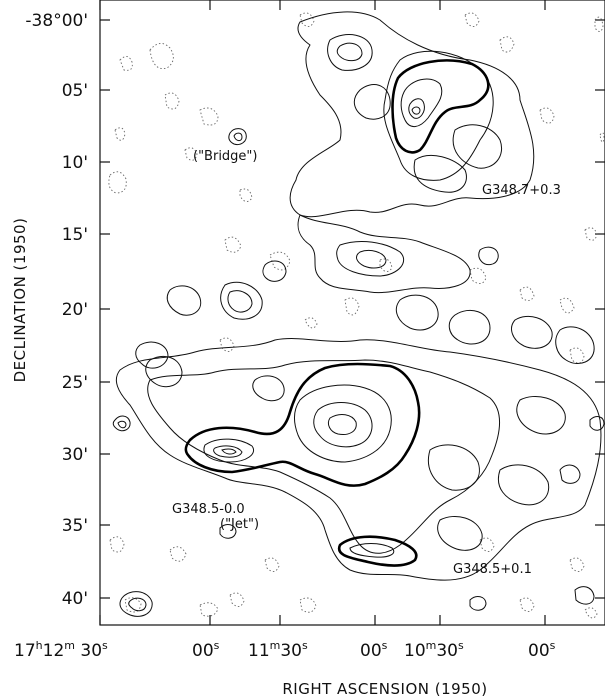  What do you see at coordinates (75, 599) in the screenshot?
I see `y-tick-label: 40'` at bounding box center [75, 599].